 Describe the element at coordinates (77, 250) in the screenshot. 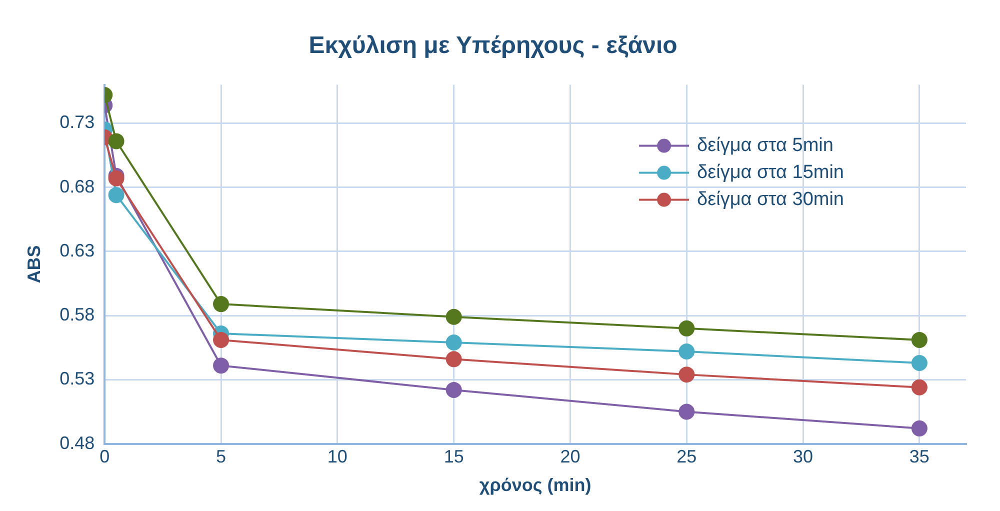

I see `y-tick-label: 0.63` at that location.